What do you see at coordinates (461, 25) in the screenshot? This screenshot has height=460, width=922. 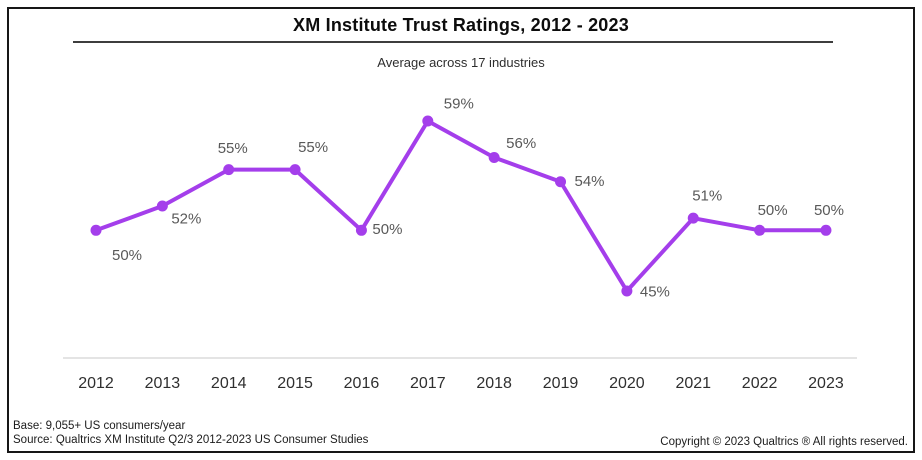 I see `chart-title: XM Institute Trust Ratings, 2012 - 2023` at bounding box center [461, 25].